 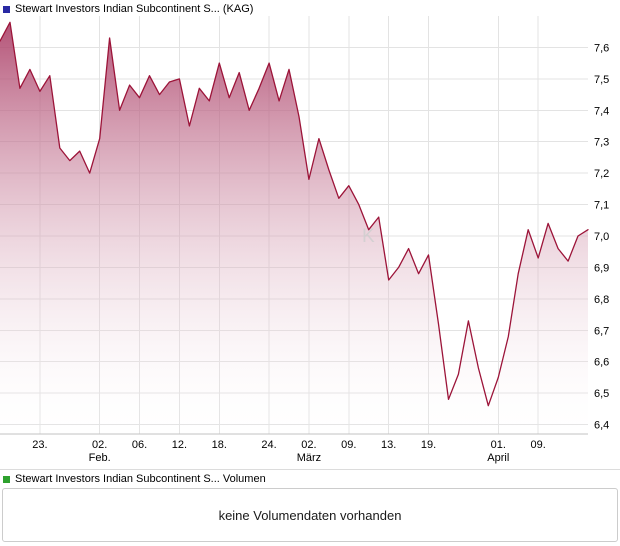 I want to click on y-axis-tick-label: 7,3, so click(x=601, y=143).